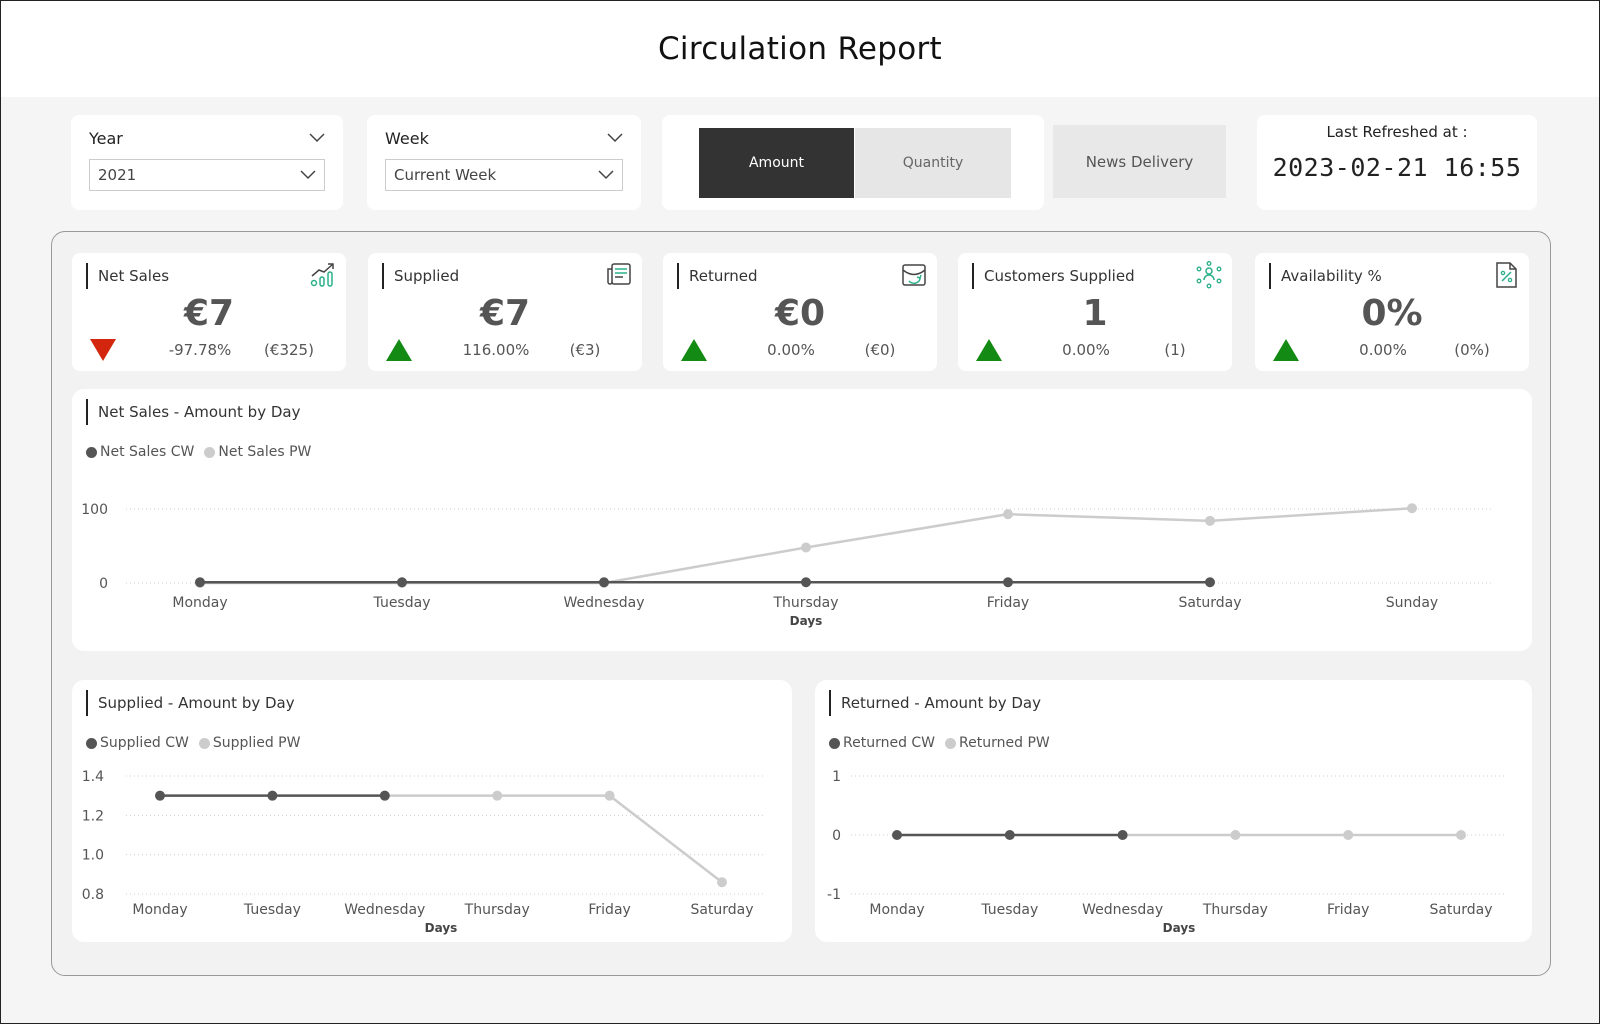 The width and height of the screenshot is (1600, 1024). I want to click on y-tick-label: 1, so click(836, 777).